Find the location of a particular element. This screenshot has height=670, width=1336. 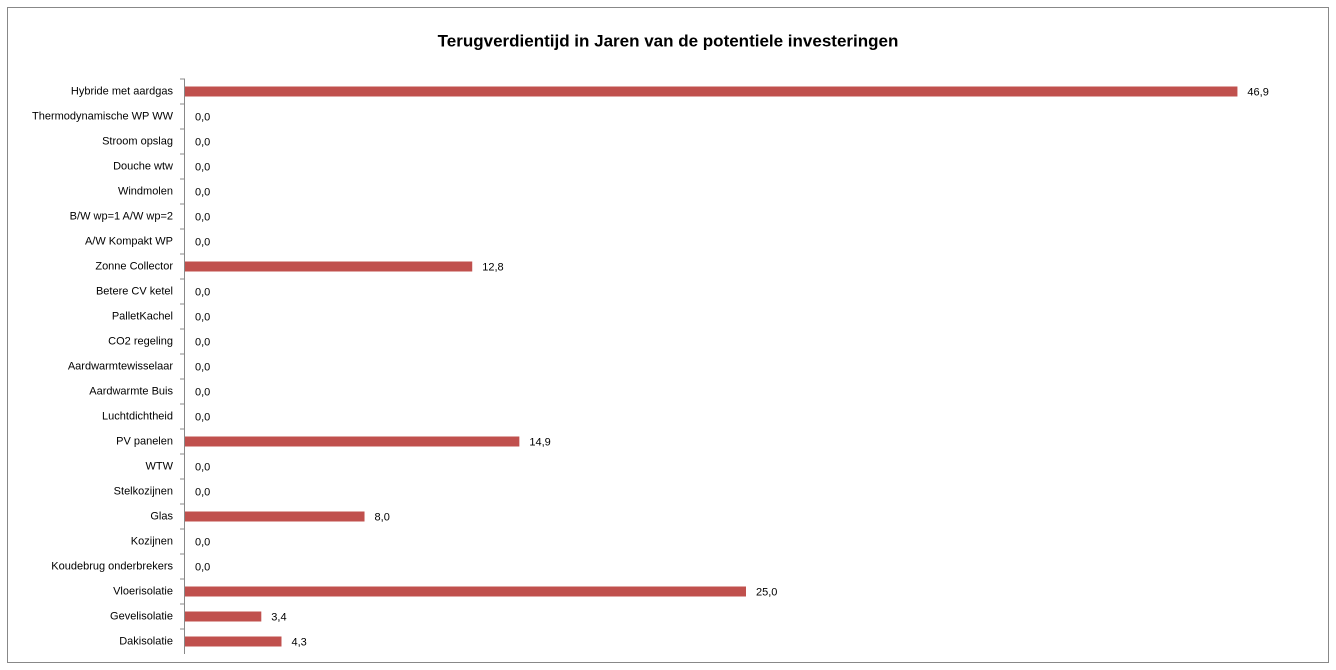

y-tick-label: WTW is located at coordinates (160, 466).